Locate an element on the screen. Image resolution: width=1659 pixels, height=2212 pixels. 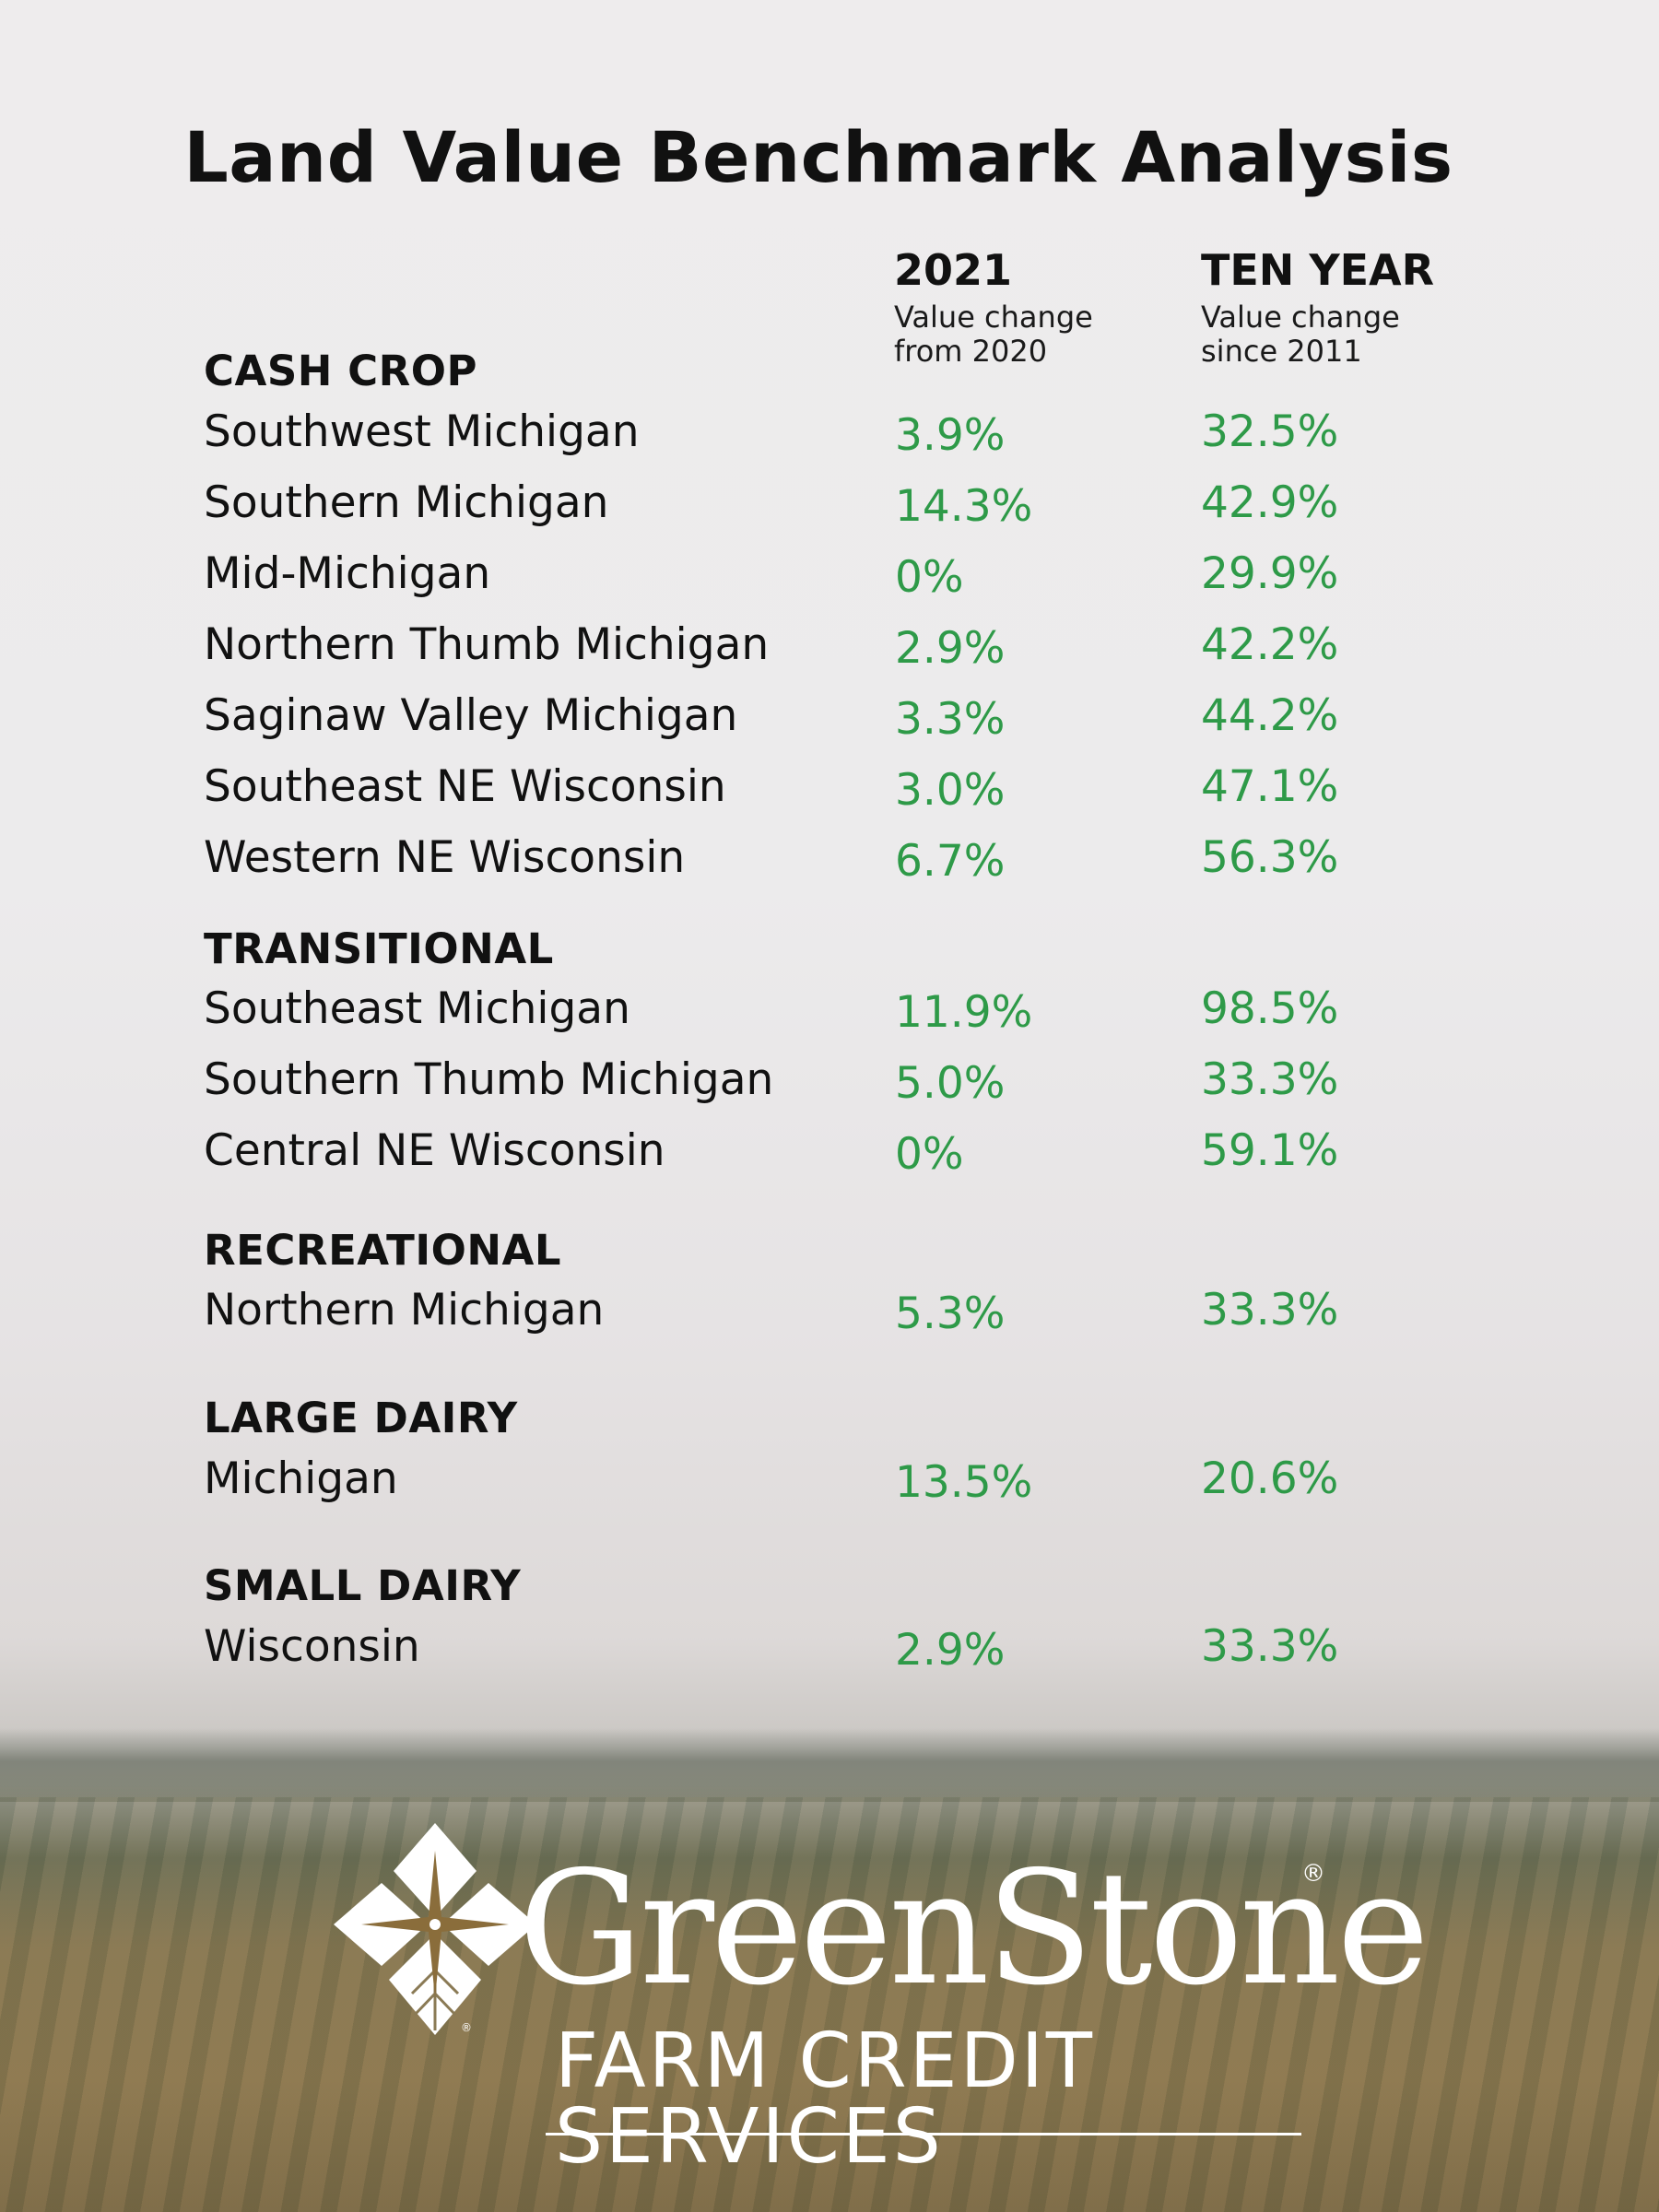
page-title: Land Value Benchmark Analysis is located at coordinates (818, 157).